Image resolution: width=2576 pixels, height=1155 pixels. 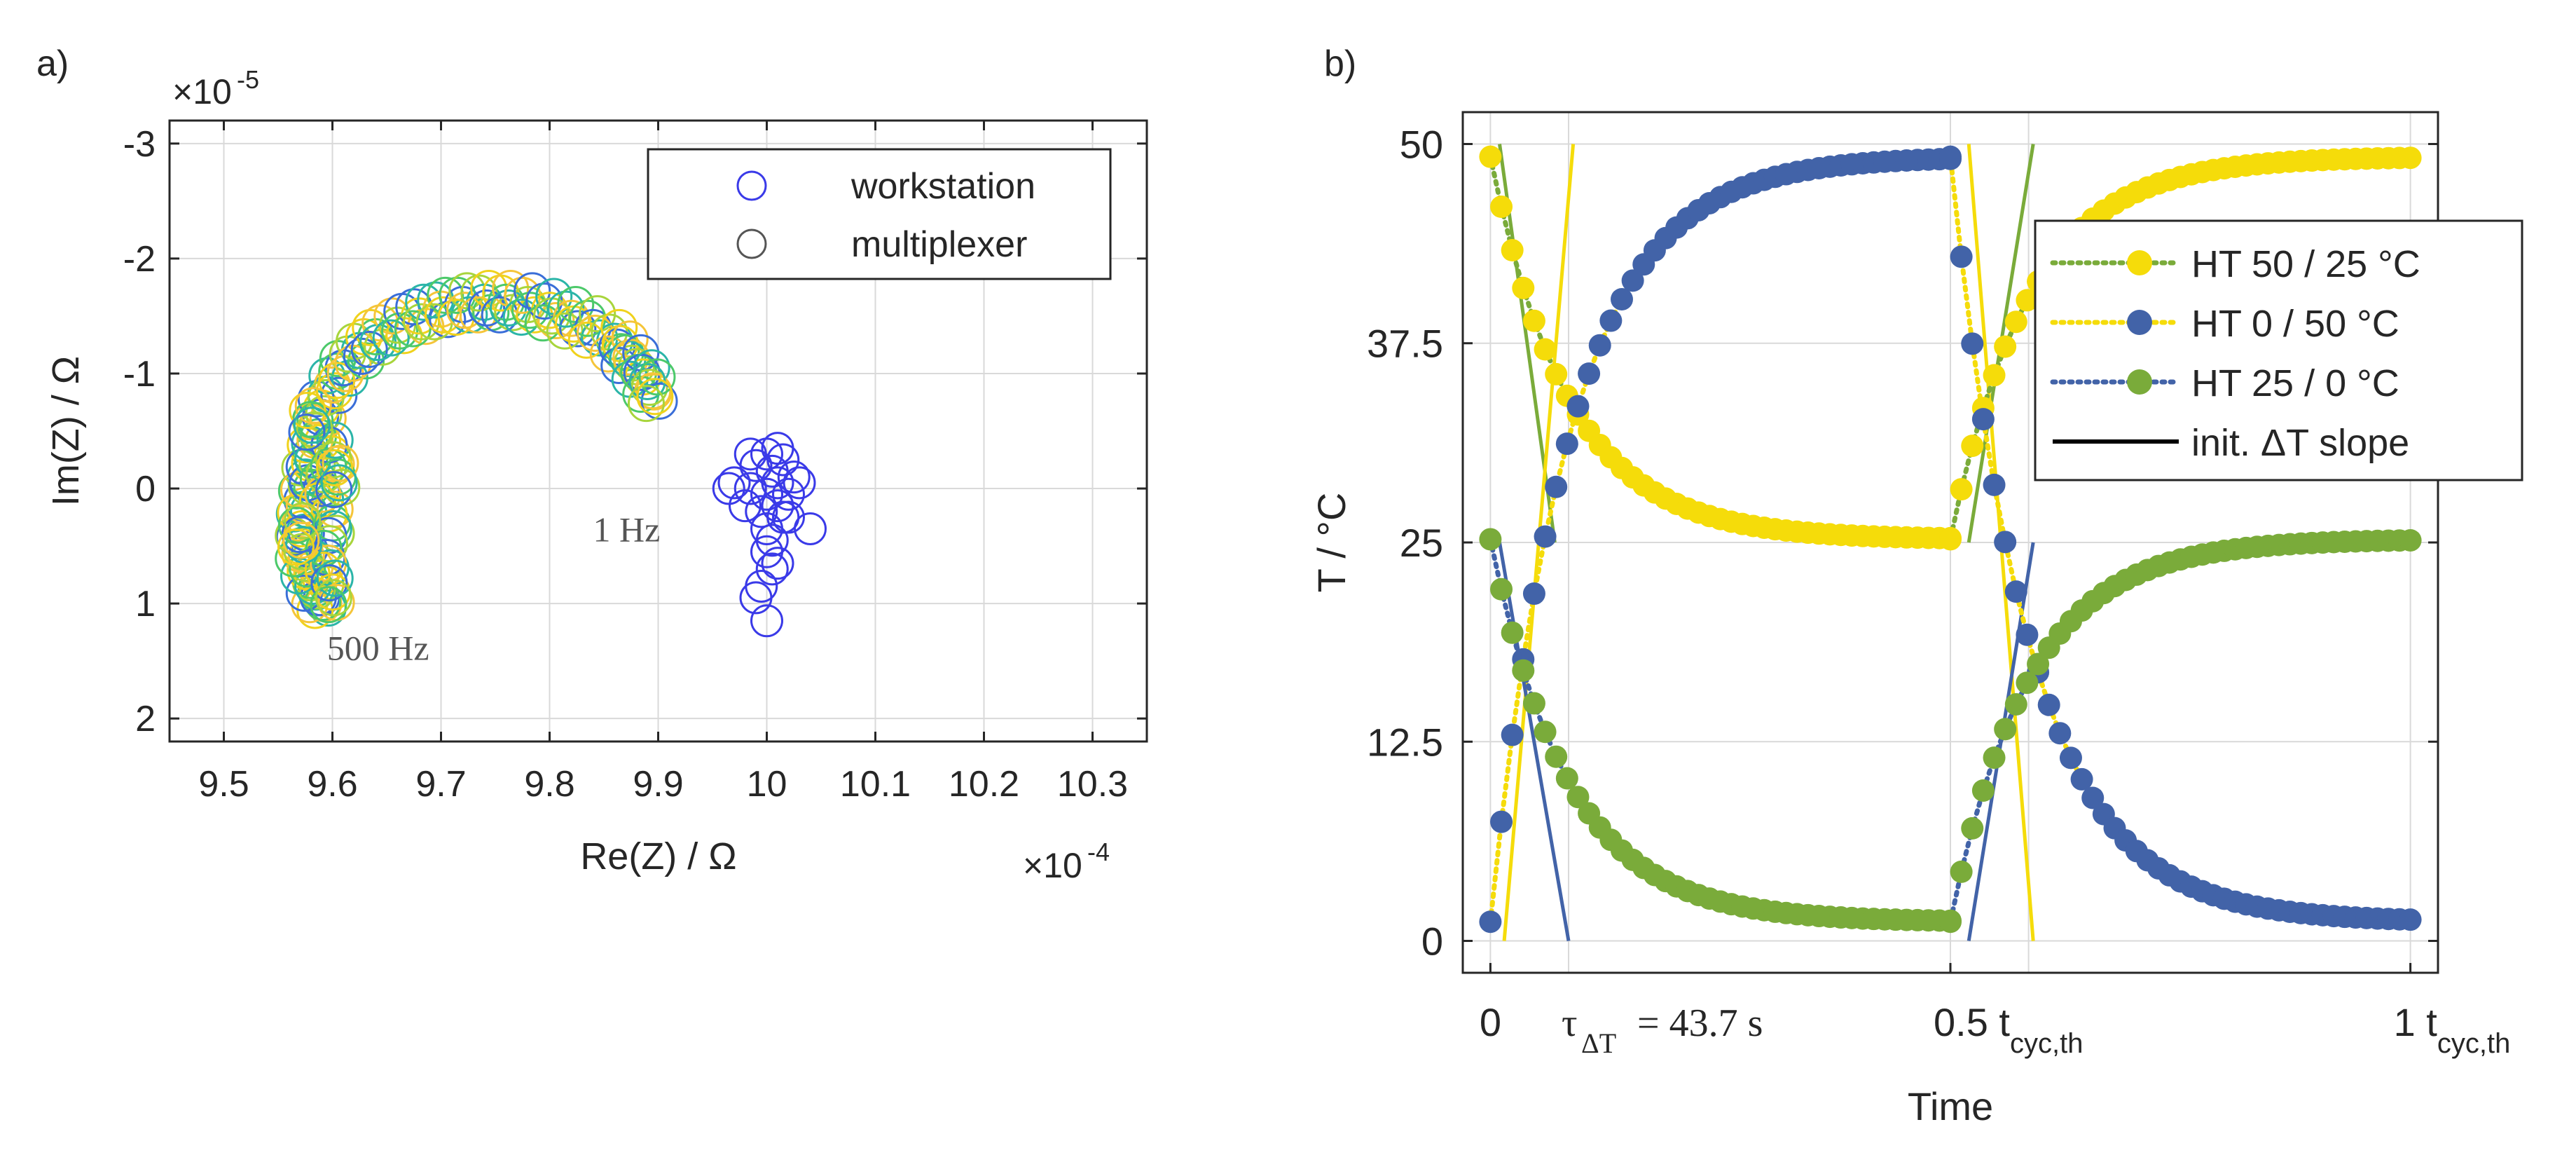 What do you see at coordinates (145, 719) in the screenshot?
I see `y-tick-label: 2` at bounding box center [145, 719].